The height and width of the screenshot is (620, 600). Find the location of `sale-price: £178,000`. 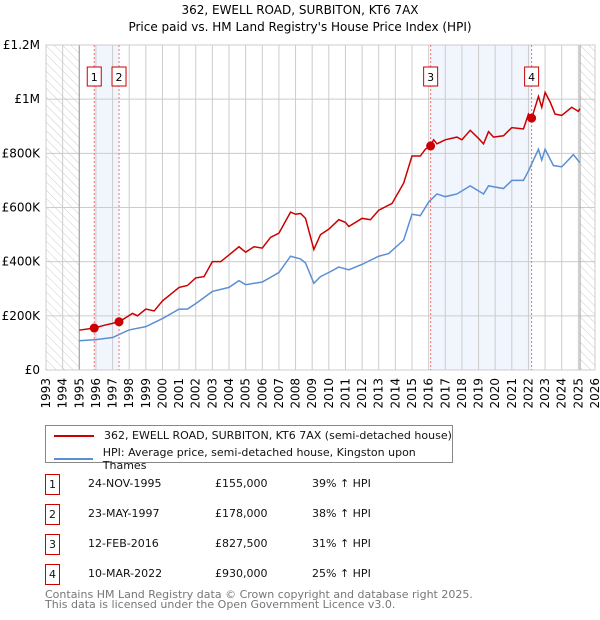

sale-price: £178,000 is located at coordinates (241, 513).